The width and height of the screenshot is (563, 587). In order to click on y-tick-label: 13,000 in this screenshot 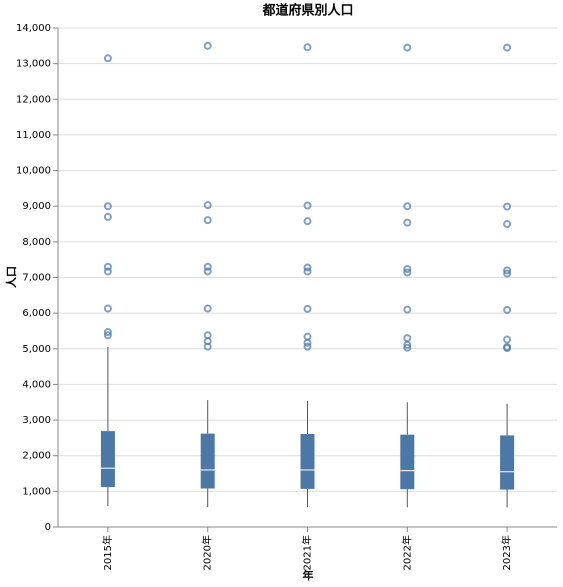, I will do `click(33, 64)`.